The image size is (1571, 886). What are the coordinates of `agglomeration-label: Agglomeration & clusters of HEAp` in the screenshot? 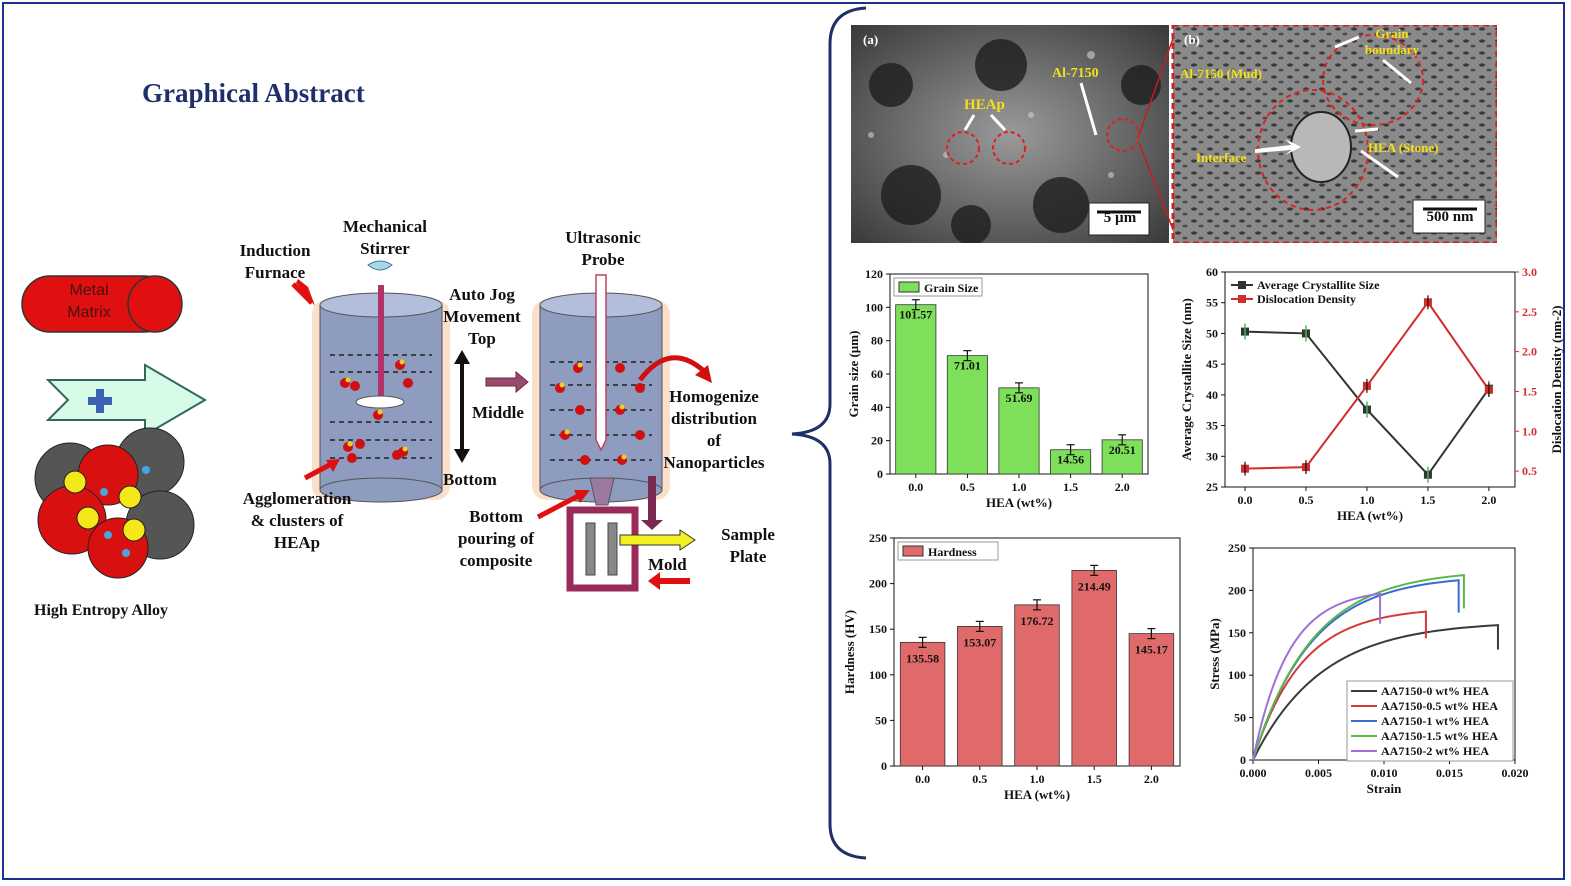 It's located at (297, 520).